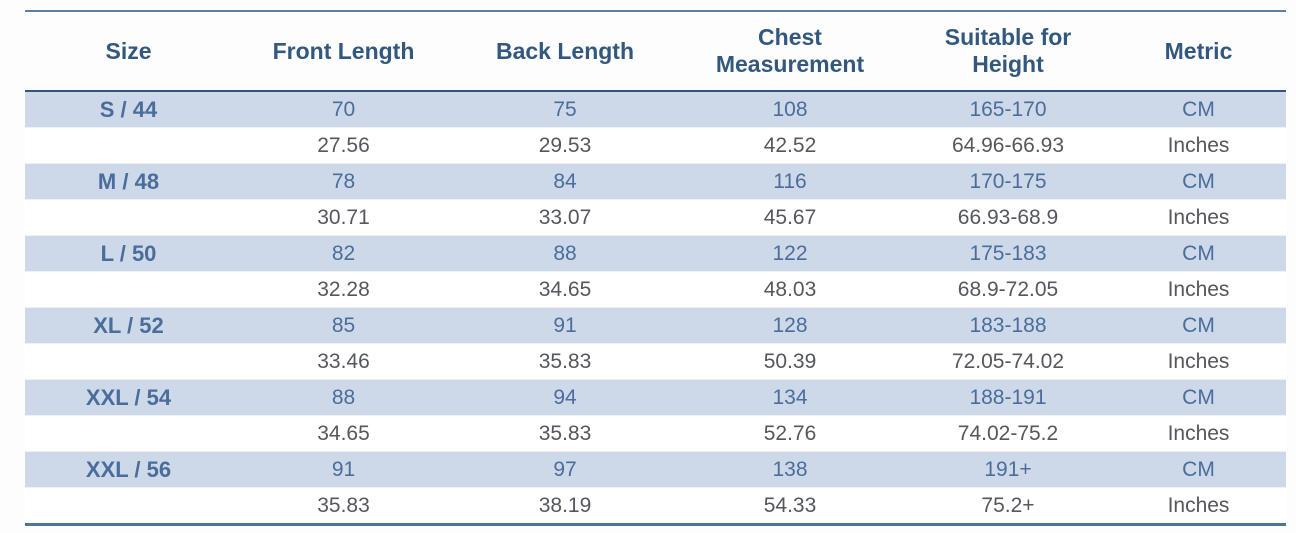 The width and height of the screenshot is (1296, 533). What do you see at coordinates (128, 397) in the screenshot?
I see `cell-size: XXL / 54` at bounding box center [128, 397].